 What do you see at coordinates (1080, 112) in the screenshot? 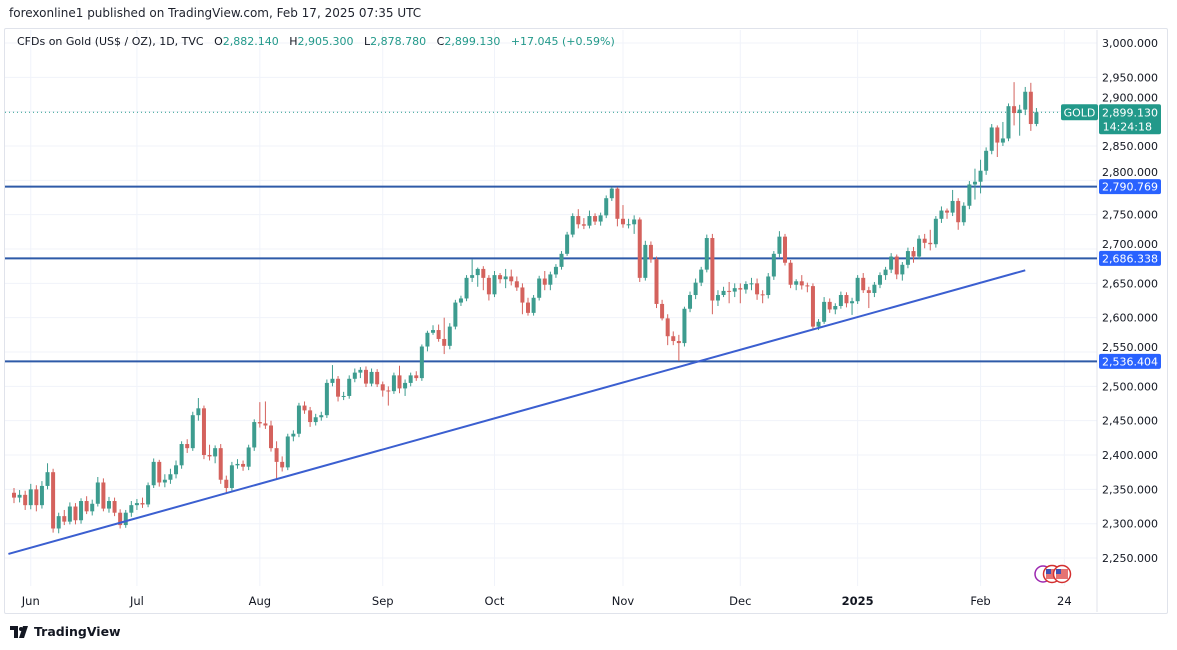
I see `symbol-tag-label: GOLD` at bounding box center [1080, 112].